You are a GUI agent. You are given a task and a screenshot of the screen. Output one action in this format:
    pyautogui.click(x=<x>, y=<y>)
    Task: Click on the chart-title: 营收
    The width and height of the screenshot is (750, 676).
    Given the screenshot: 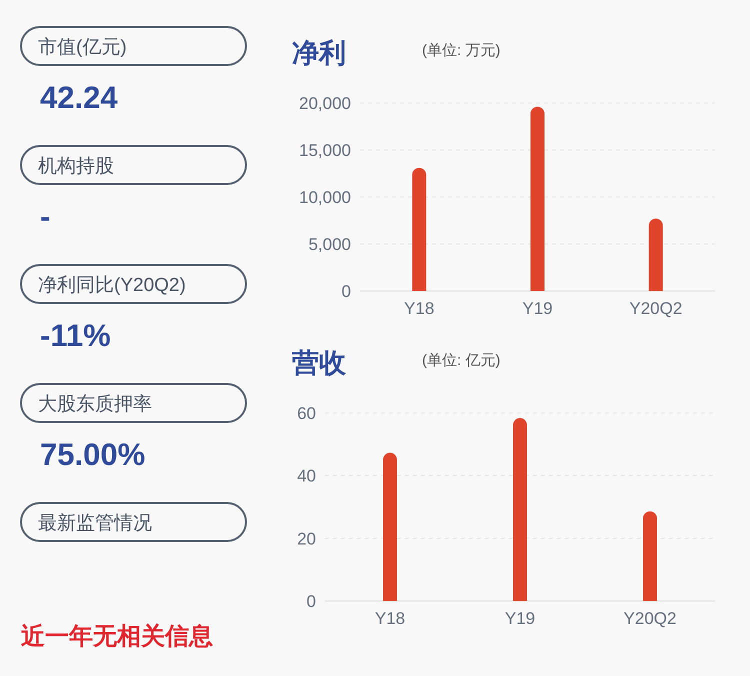 What is the action you would take?
    pyautogui.click(x=319, y=363)
    